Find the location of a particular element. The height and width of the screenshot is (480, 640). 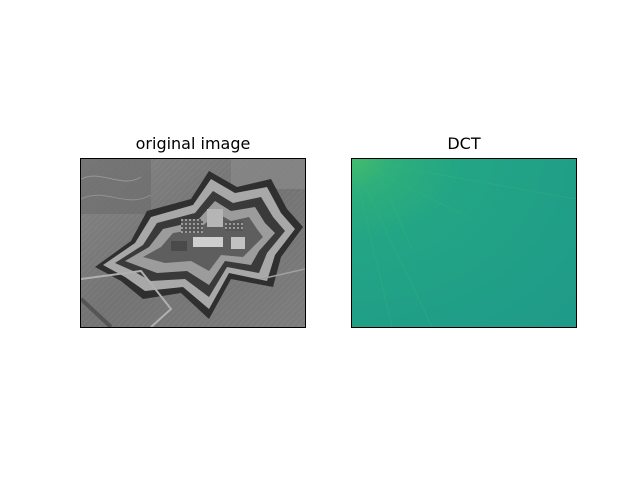

original-image is located at coordinates (193, 243).